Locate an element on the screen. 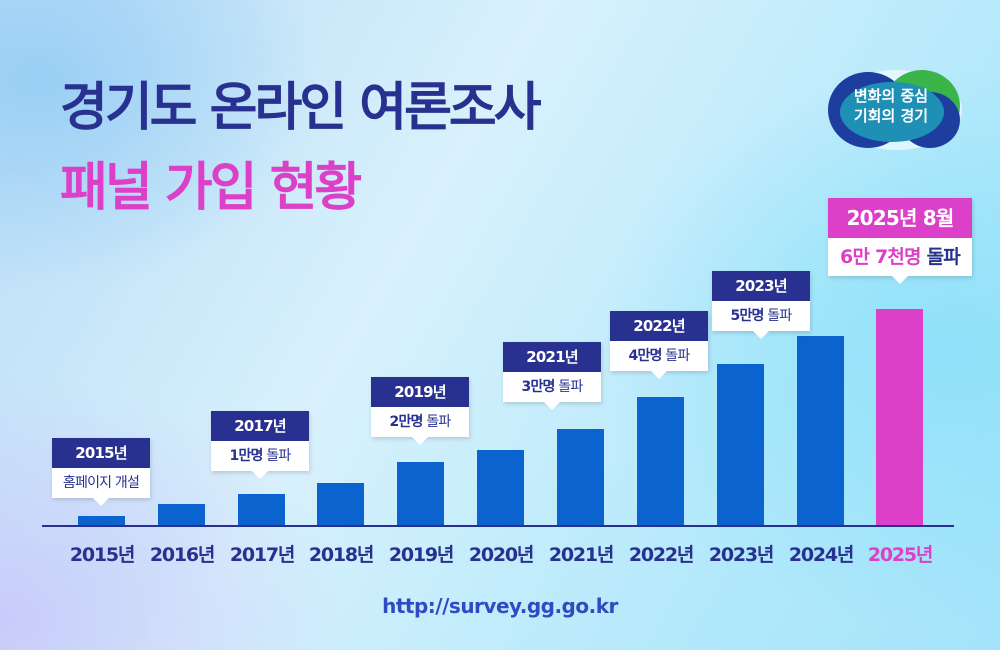  callout-2017: 2017년 1만명 돌파 is located at coordinates (260, 445).